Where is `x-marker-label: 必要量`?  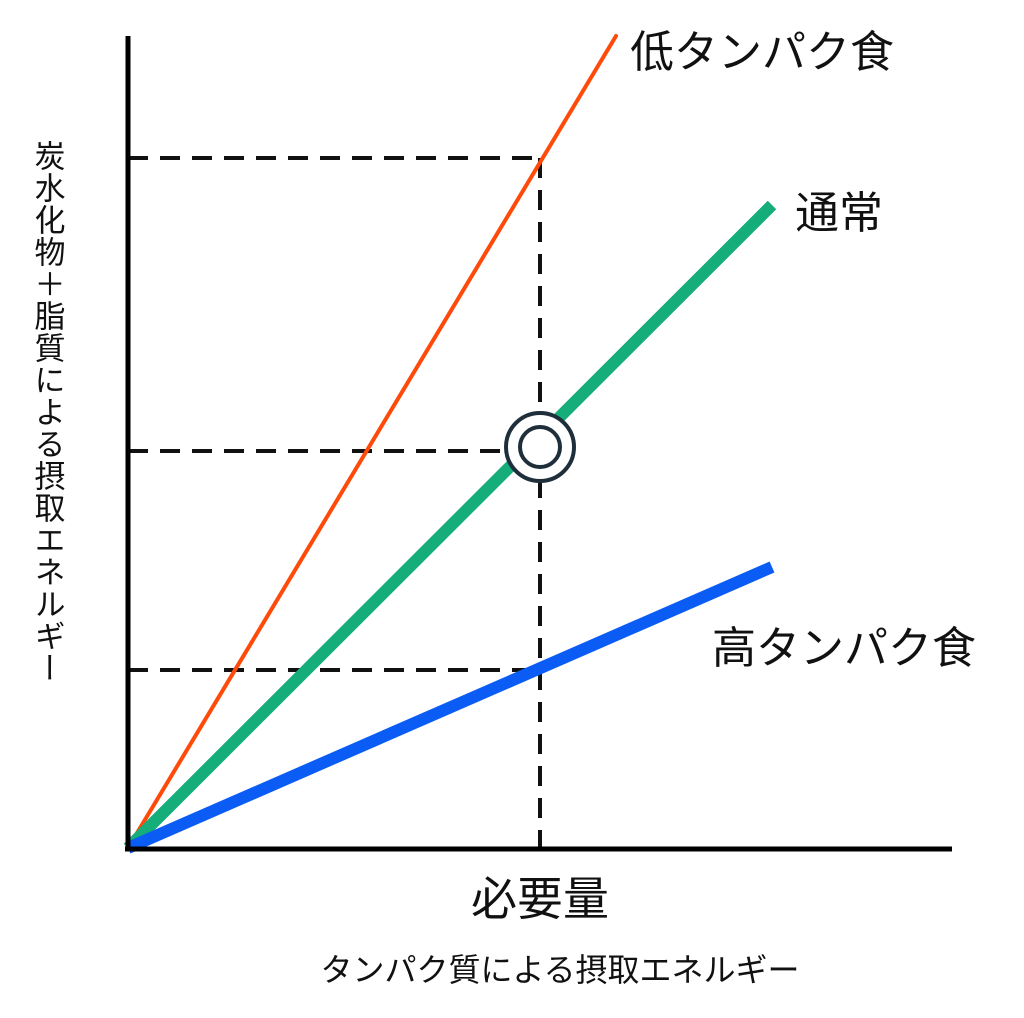
x-marker-label: 必要量 is located at coordinates (540, 899).